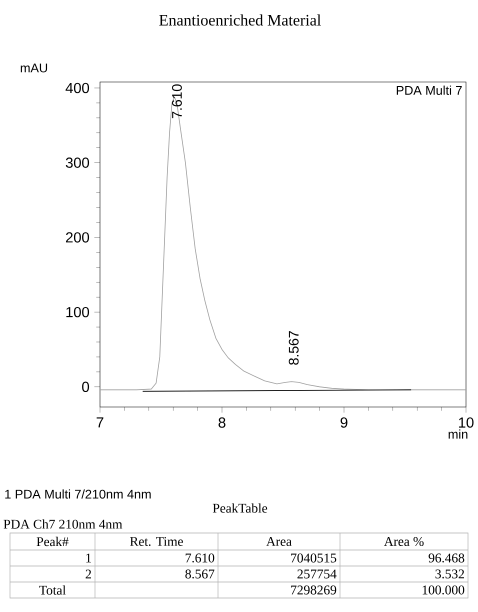 The image size is (478, 612). Describe the element at coordinates (177, 101) in the screenshot. I see `annotation: 7.610` at that location.